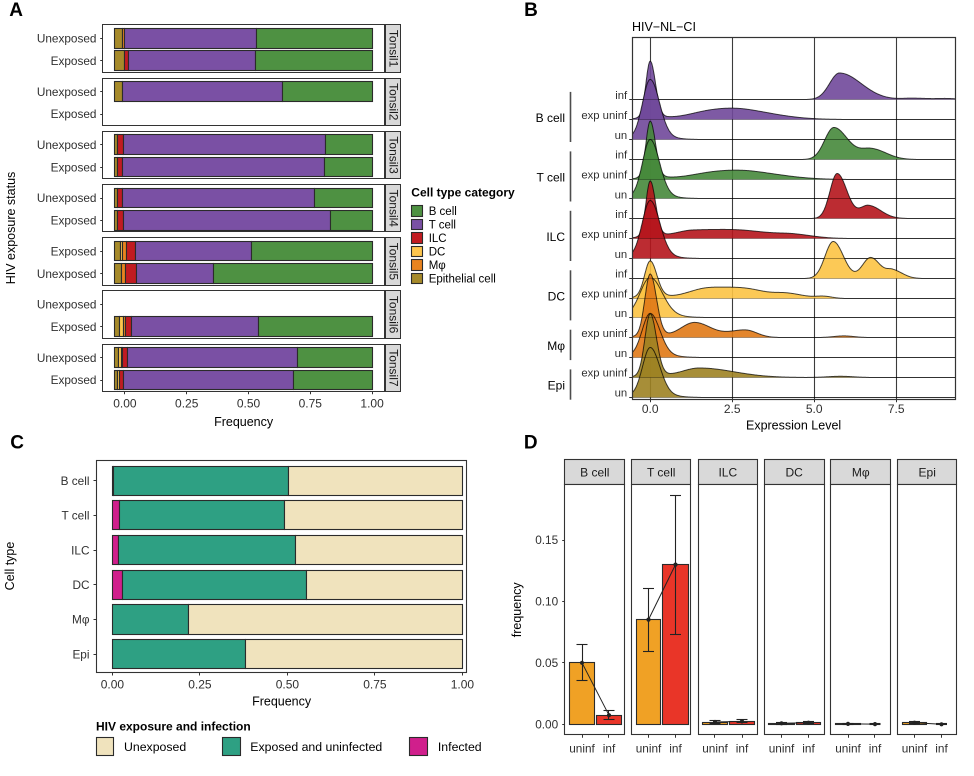 Image resolution: width=974 pixels, height=776 pixels. I want to click on svg-text: 2.5, so click(732, 409).